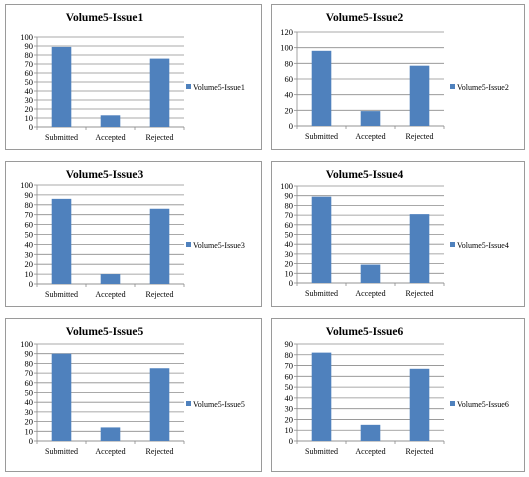 The image size is (529, 477). I want to click on legend-label: Volume5-Issue1, so click(219, 87).